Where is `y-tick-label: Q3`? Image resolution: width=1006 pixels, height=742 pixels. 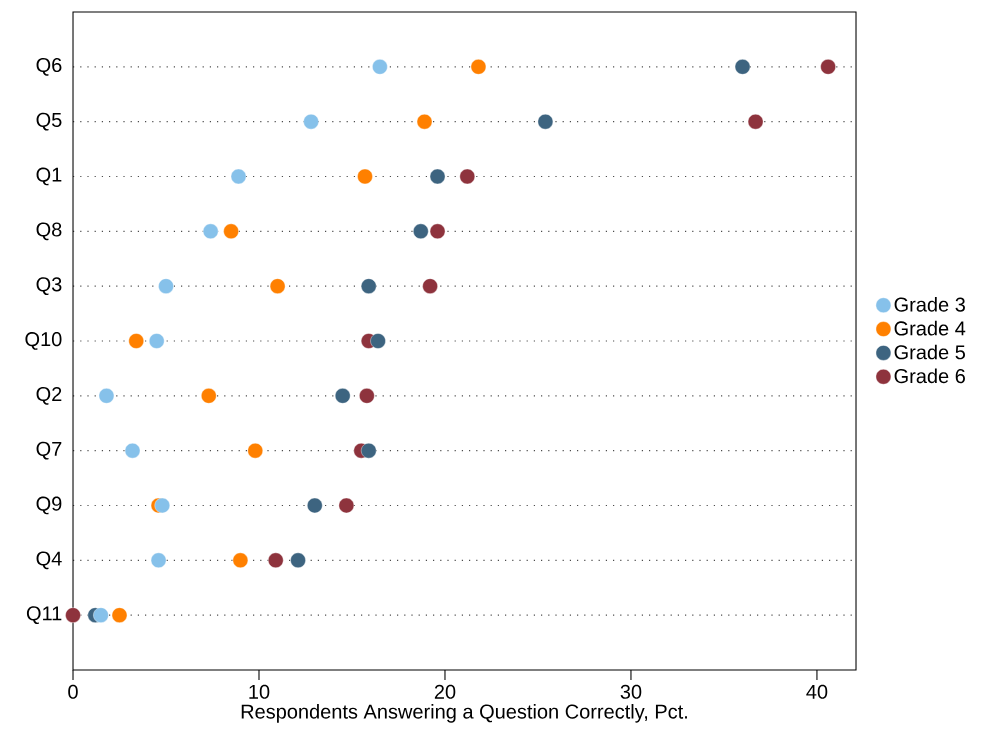 y-tick-label: Q3 is located at coordinates (49, 286).